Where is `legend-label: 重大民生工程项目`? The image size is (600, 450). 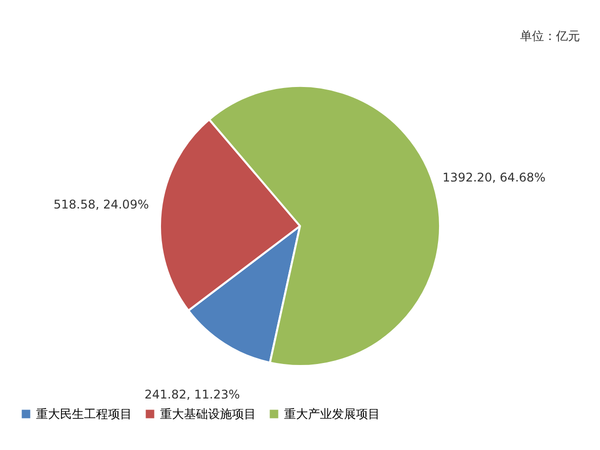 legend-label: 重大民生工程项目 is located at coordinates (84, 414).